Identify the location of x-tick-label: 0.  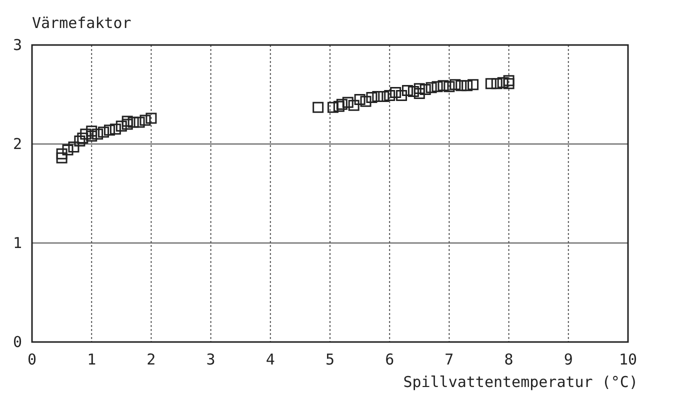
(32, 359).